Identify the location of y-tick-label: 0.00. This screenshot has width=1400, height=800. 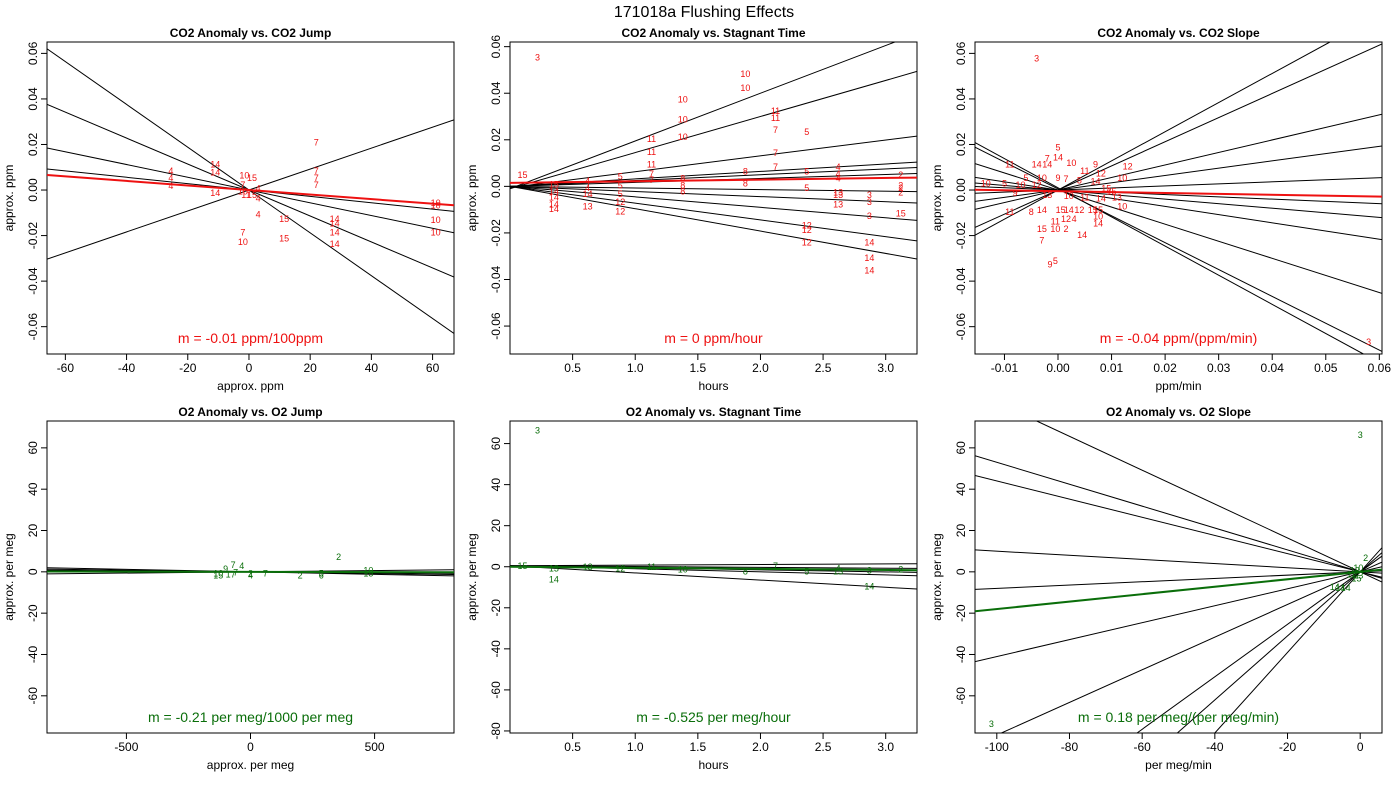
(496, 186).